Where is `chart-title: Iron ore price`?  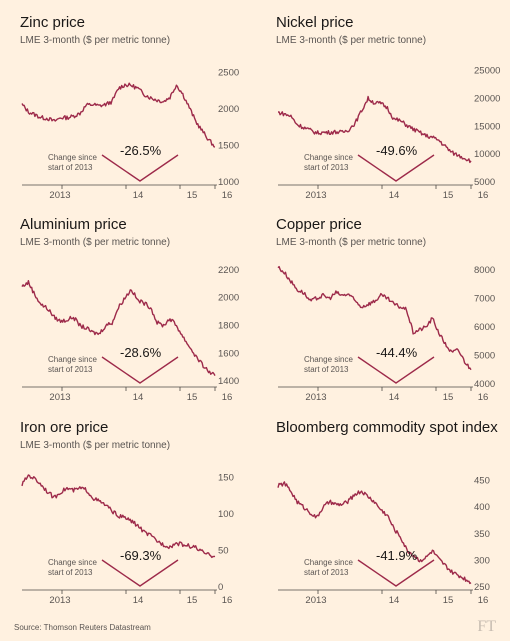
chart-title: Iron ore price is located at coordinates (64, 427).